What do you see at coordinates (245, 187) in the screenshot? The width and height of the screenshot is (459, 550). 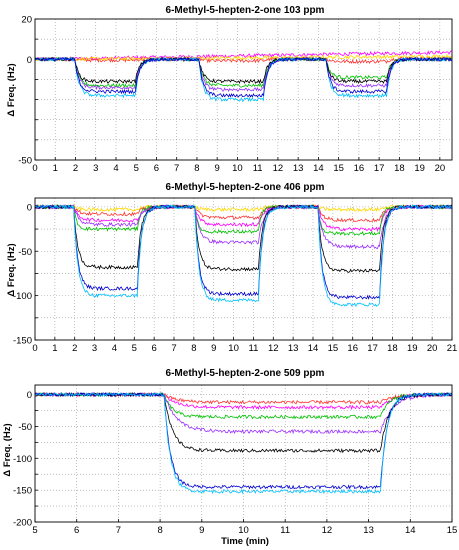 I see `chart-title-2: 6-Methyl-5-hepten-2-one 406 ppm` at bounding box center [245, 187].